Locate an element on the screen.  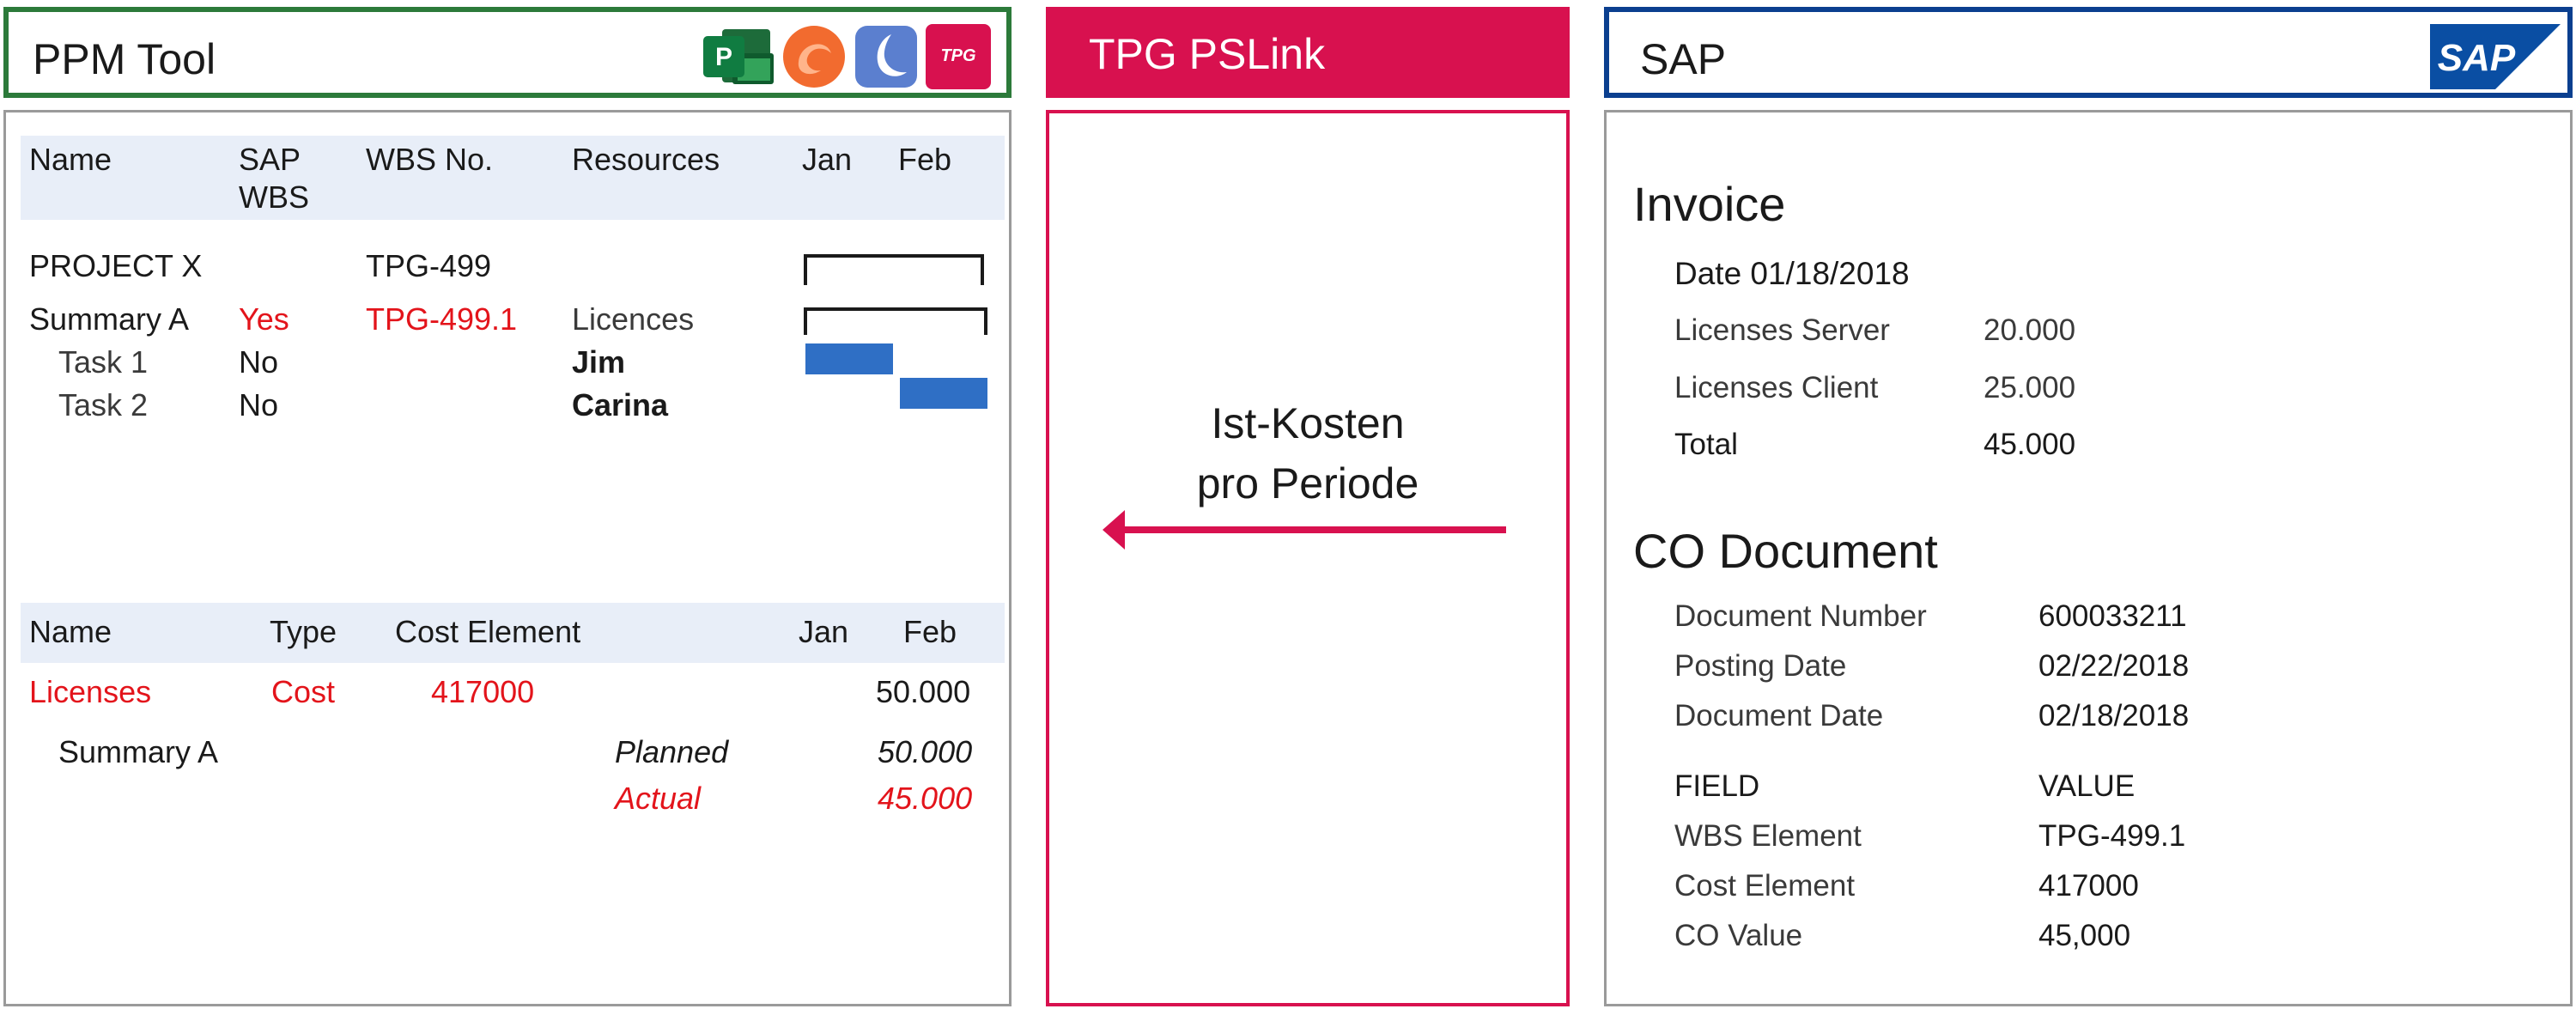
invoice-total-label: Total is located at coordinates (1706, 444).